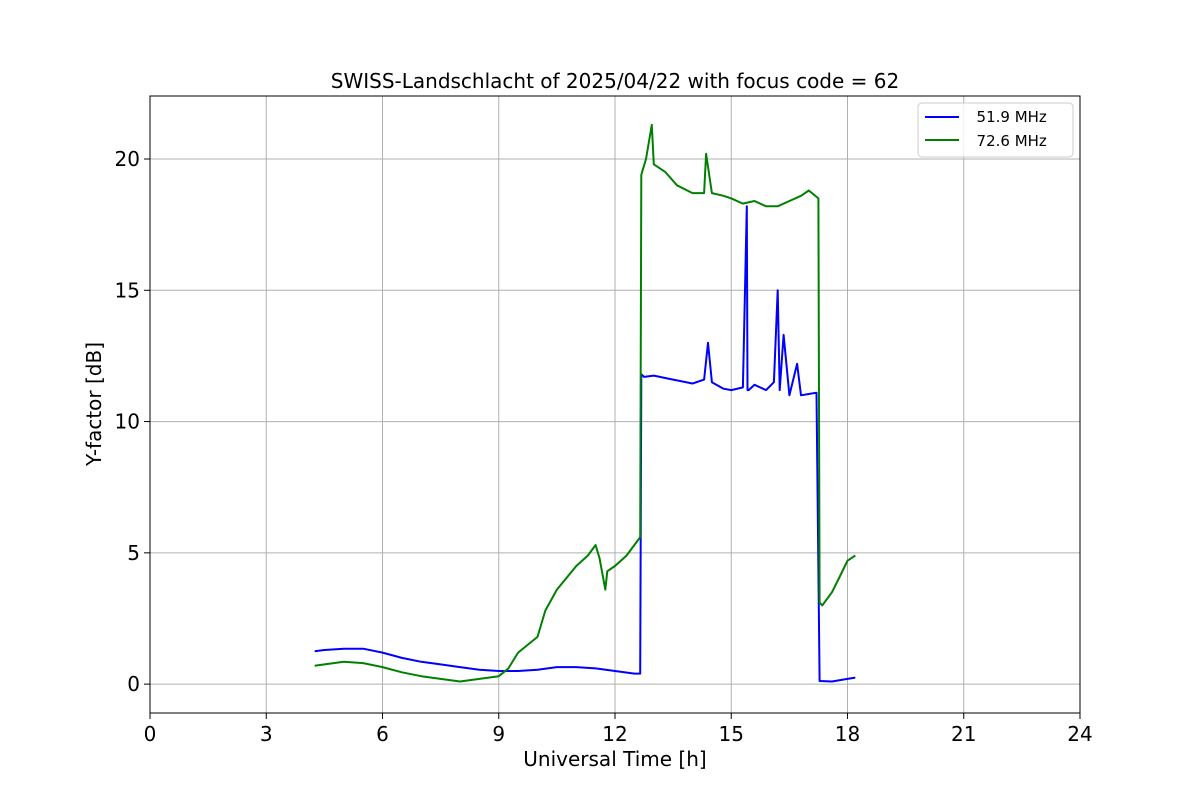  Describe the element at coordinates (1007, 141) in the screenshot. I see `legend-label-72-6-mhz: 72.6 MHz` at that location.